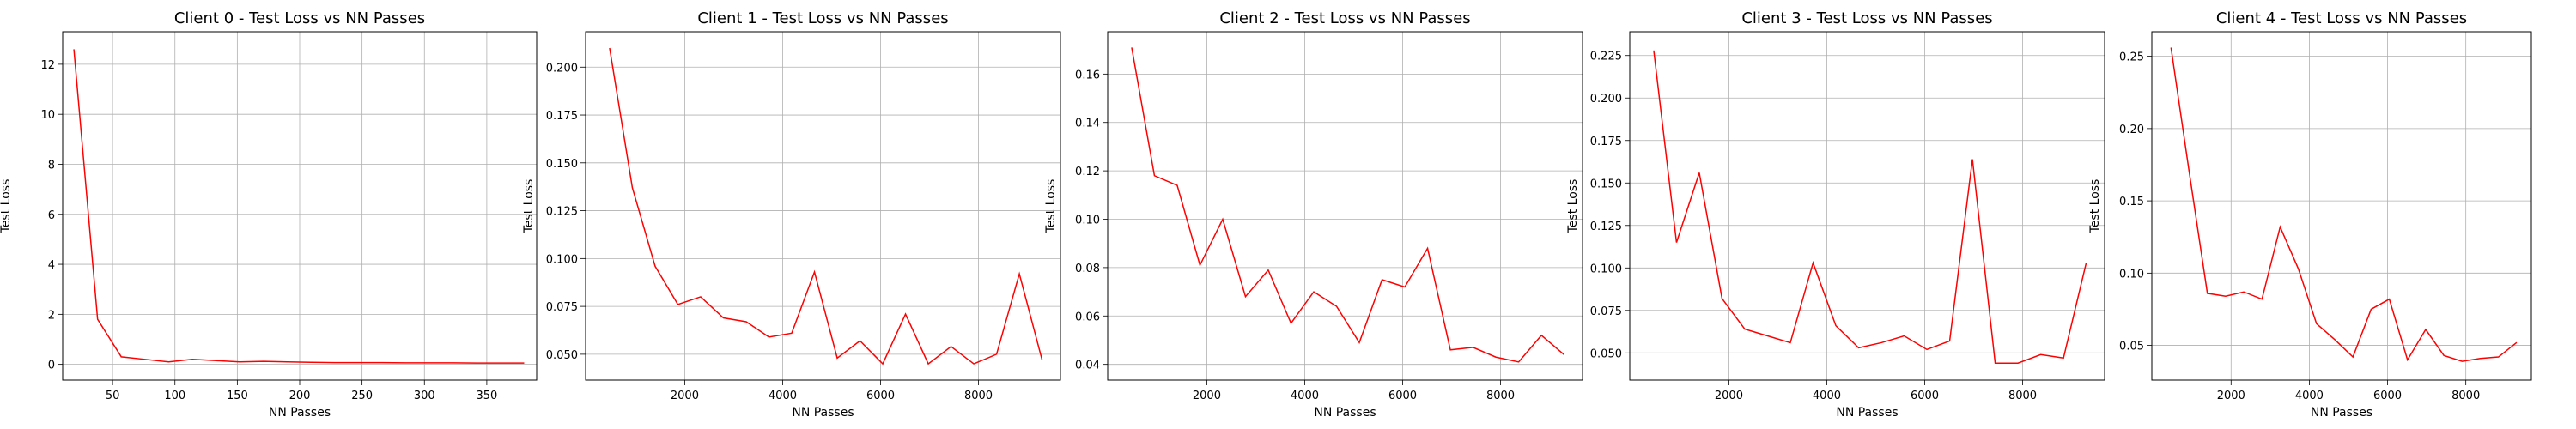  What do you see at coordinates (2341, 18) in the screenshot?
I see `chart-title: Client 4 - Test Loss vs NN Passes` at bounding box center [2341, 18].